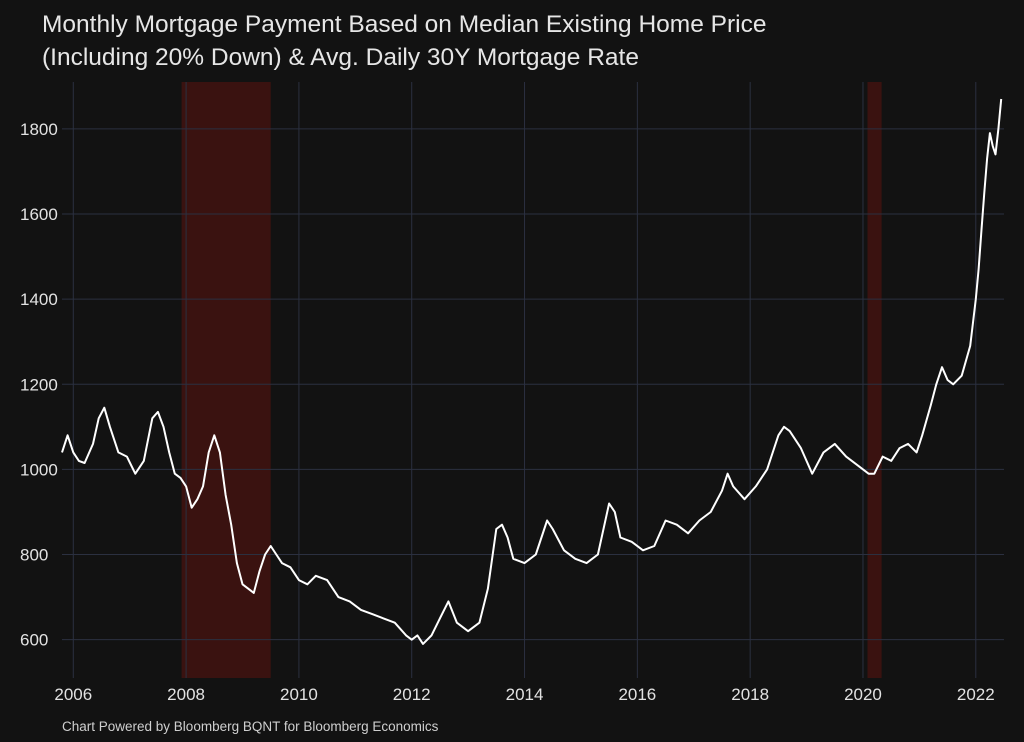  Describe the element at coordinates (39, 129) in the screenshot. I see `y-tick-label-6: 1800` at that location.